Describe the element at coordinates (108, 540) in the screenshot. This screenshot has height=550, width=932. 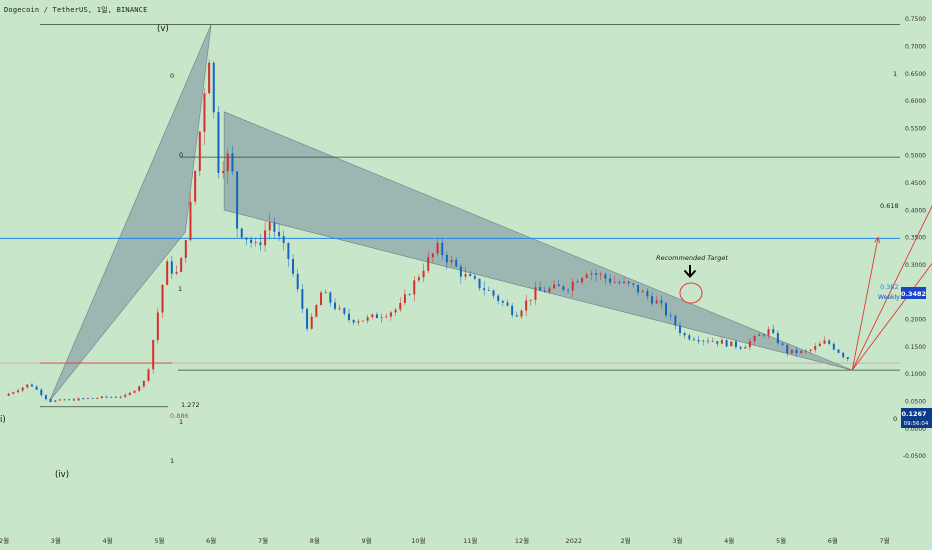
I see `time-tick-label: 4월` at that location.